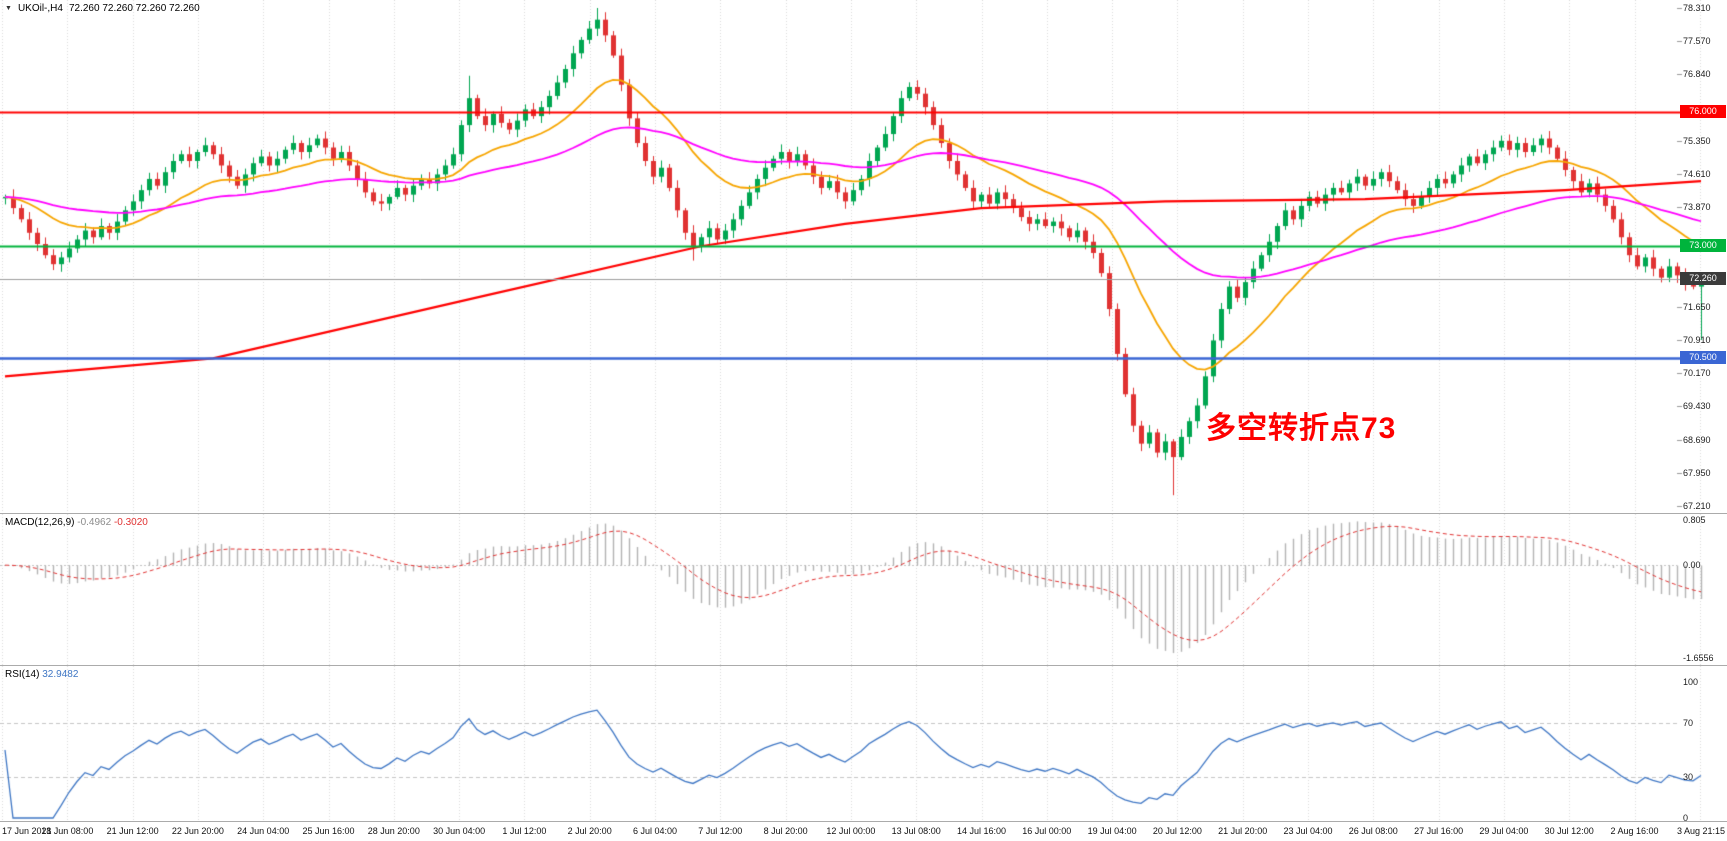  I want to click on time-axis-label: 20 Jul 12:00, so click(1177, 831).